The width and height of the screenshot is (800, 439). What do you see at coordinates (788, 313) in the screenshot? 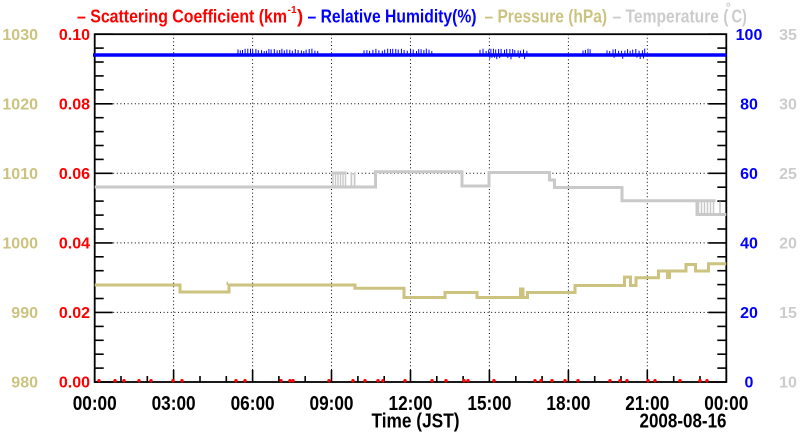
I see `svg-text: 15` at bounding box center [788, 313].